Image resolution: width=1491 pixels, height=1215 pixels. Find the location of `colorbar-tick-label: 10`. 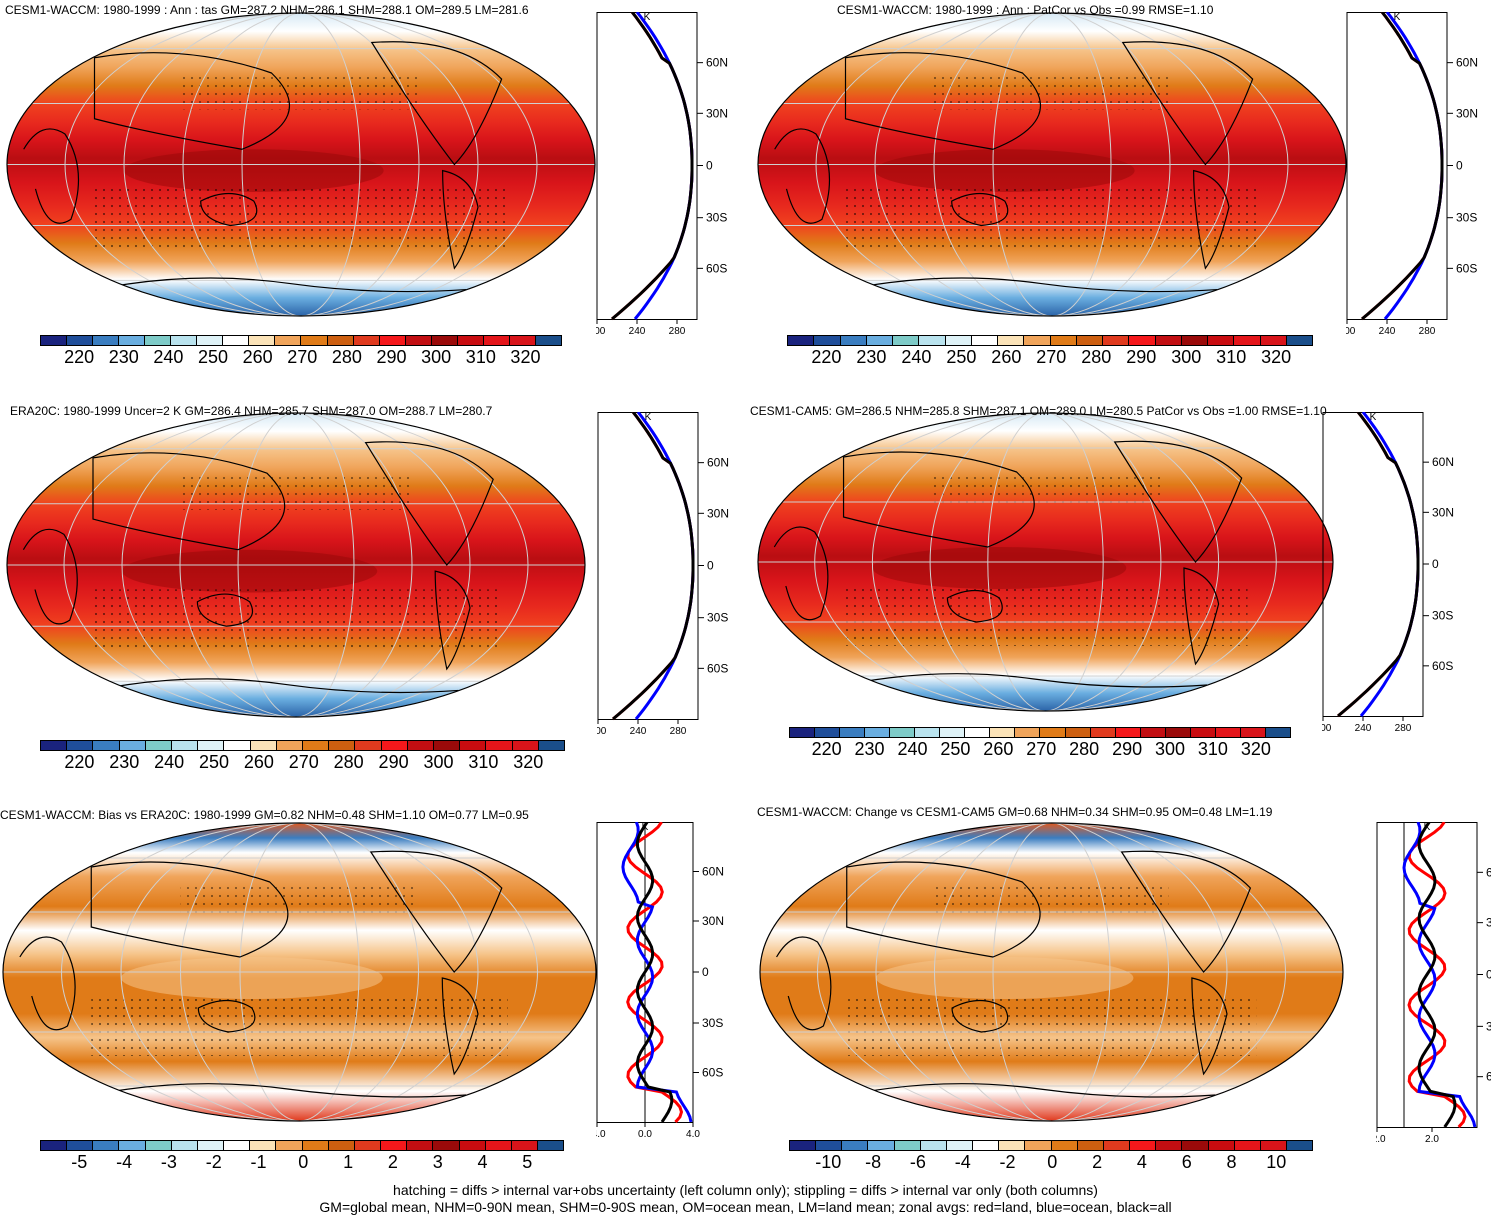

colorbar-tick-label: 10 is located at coordinates (1276, 1162).